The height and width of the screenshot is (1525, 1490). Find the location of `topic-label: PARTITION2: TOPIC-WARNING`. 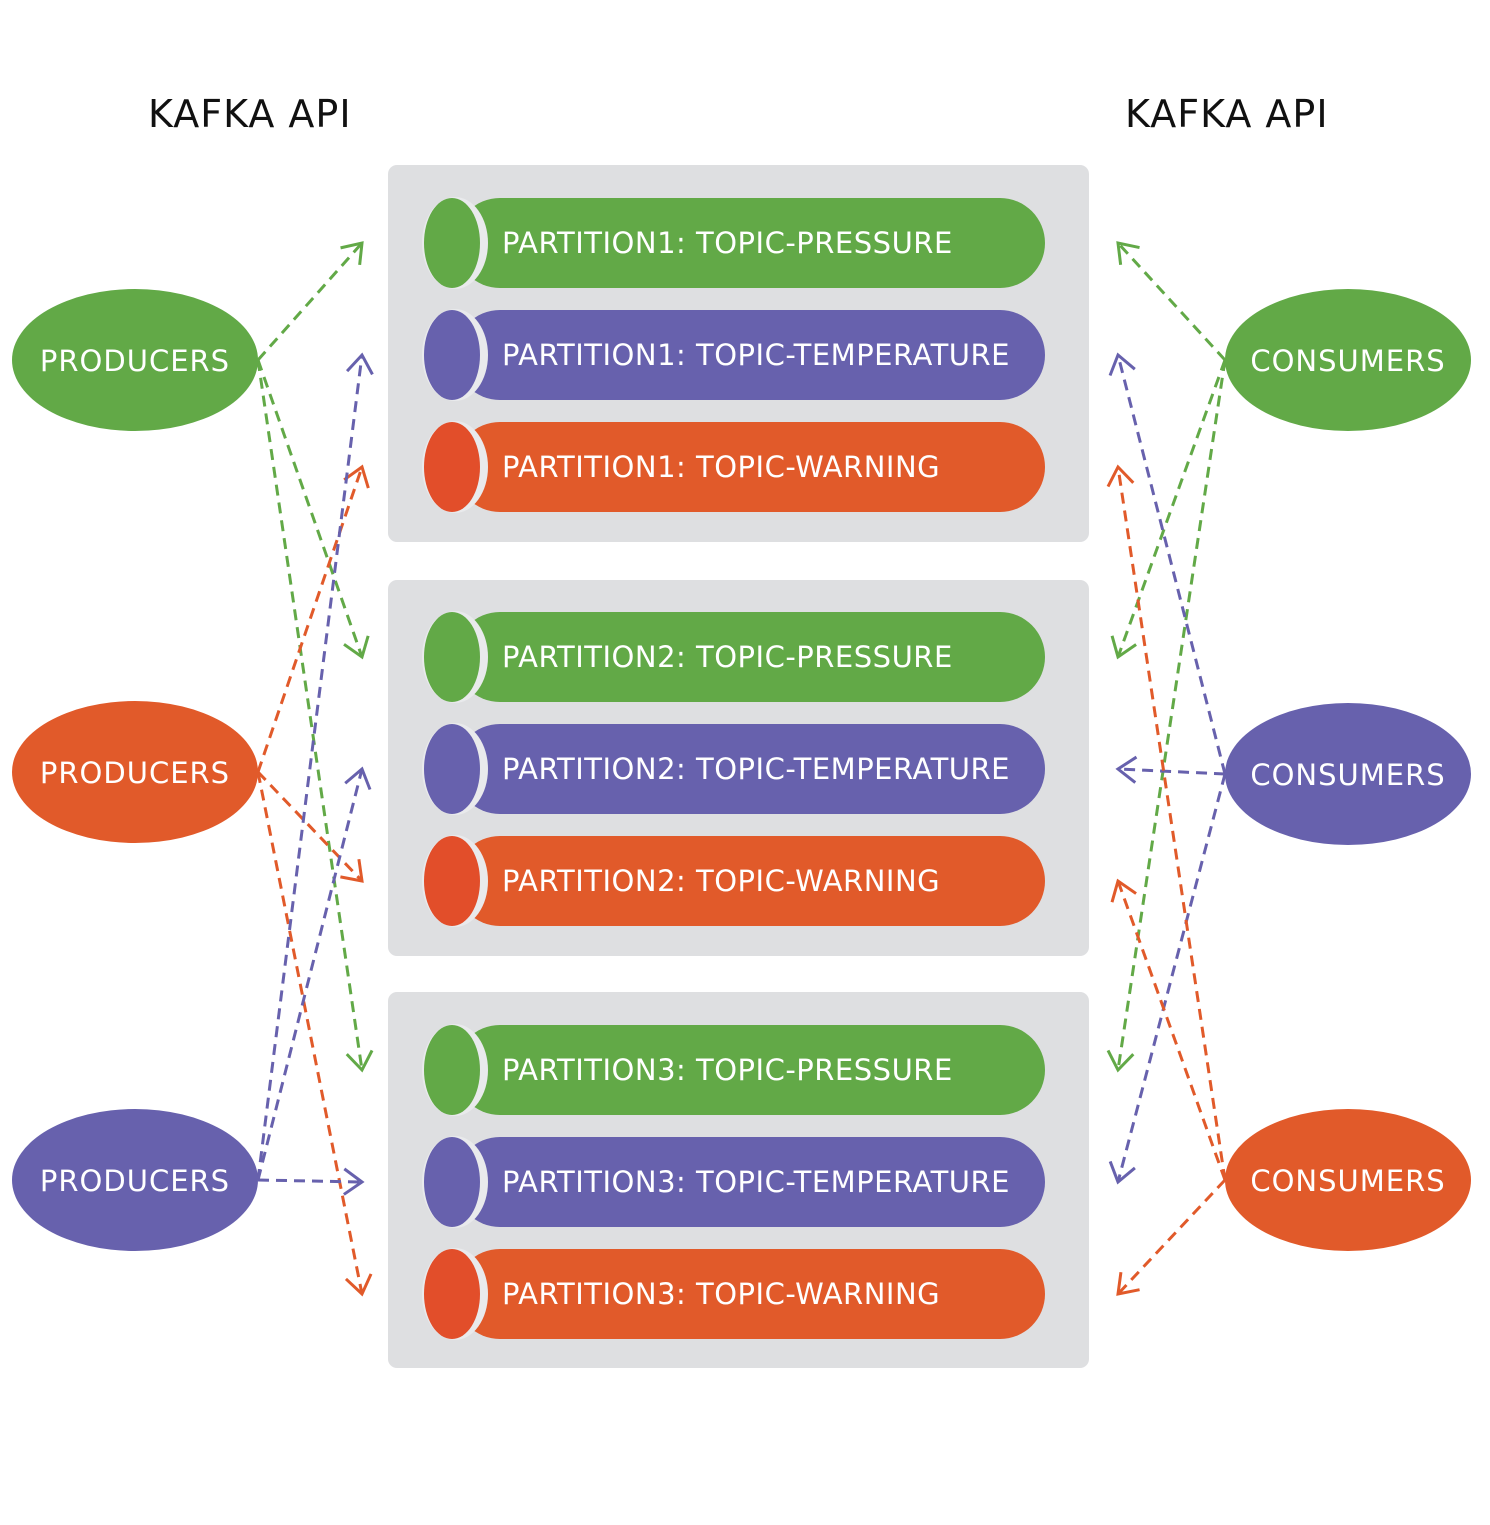

topic-label: PARTITION2: TOPIC-WARNING is located at coordinates (721, 881).